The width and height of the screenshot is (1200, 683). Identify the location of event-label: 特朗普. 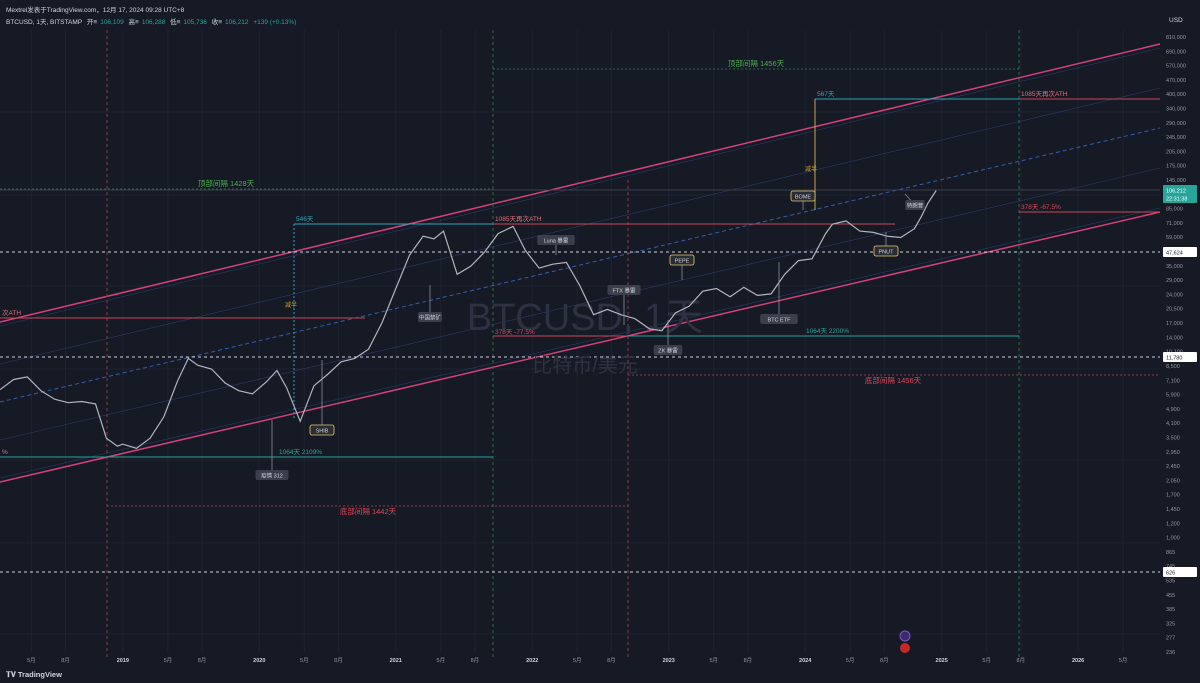
(915, 206).